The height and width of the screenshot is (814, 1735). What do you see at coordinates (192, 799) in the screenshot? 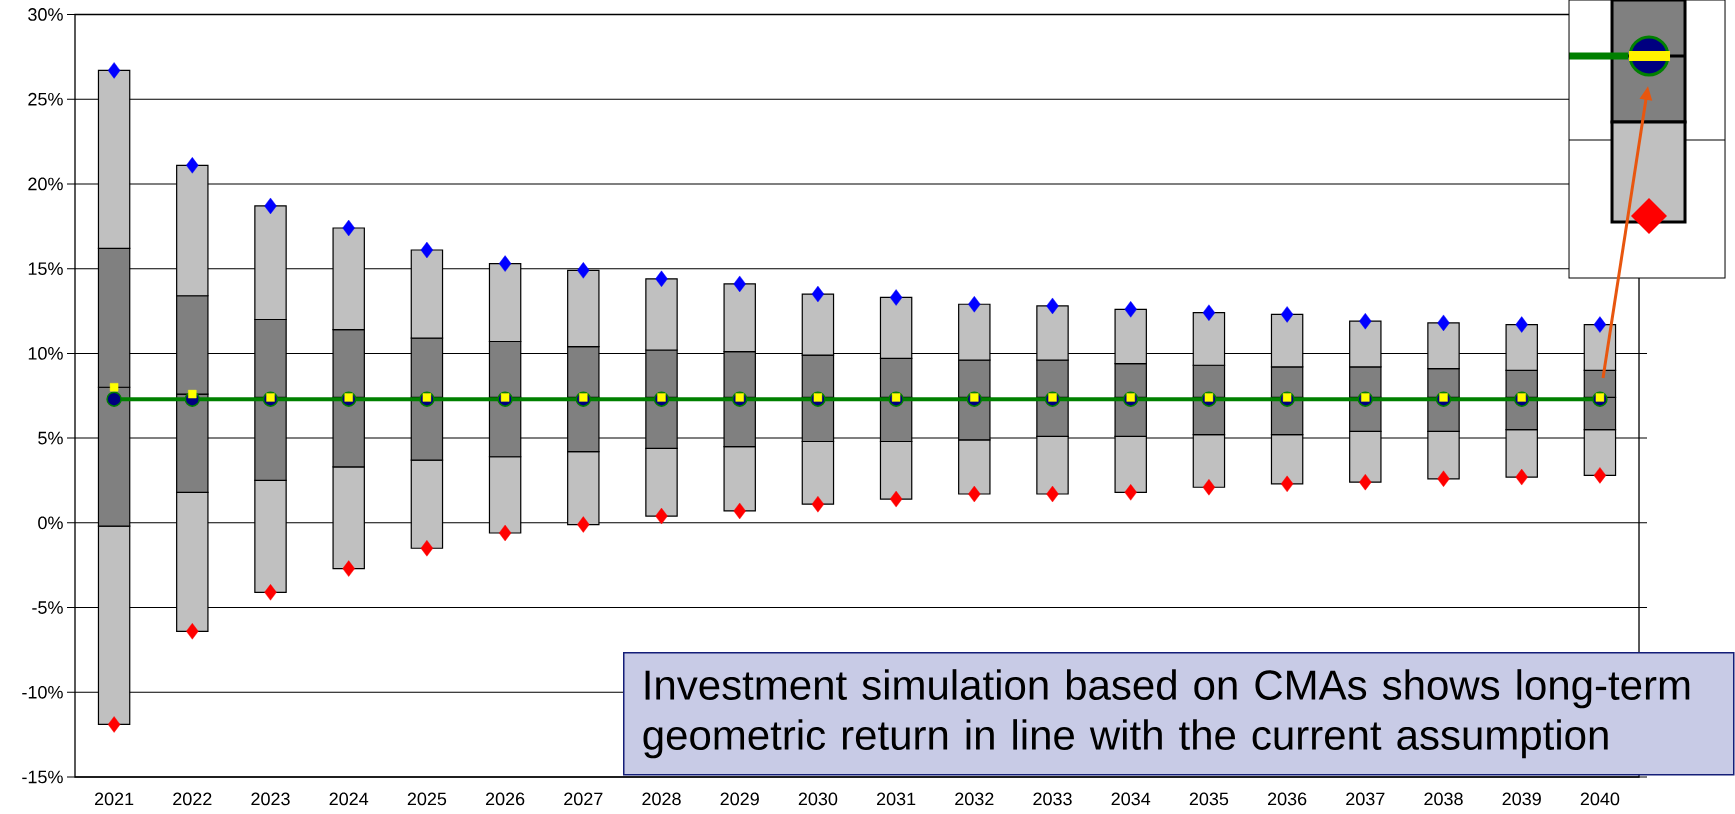
I see `x-tick-label: 2022` at bounding box center [192, 799].